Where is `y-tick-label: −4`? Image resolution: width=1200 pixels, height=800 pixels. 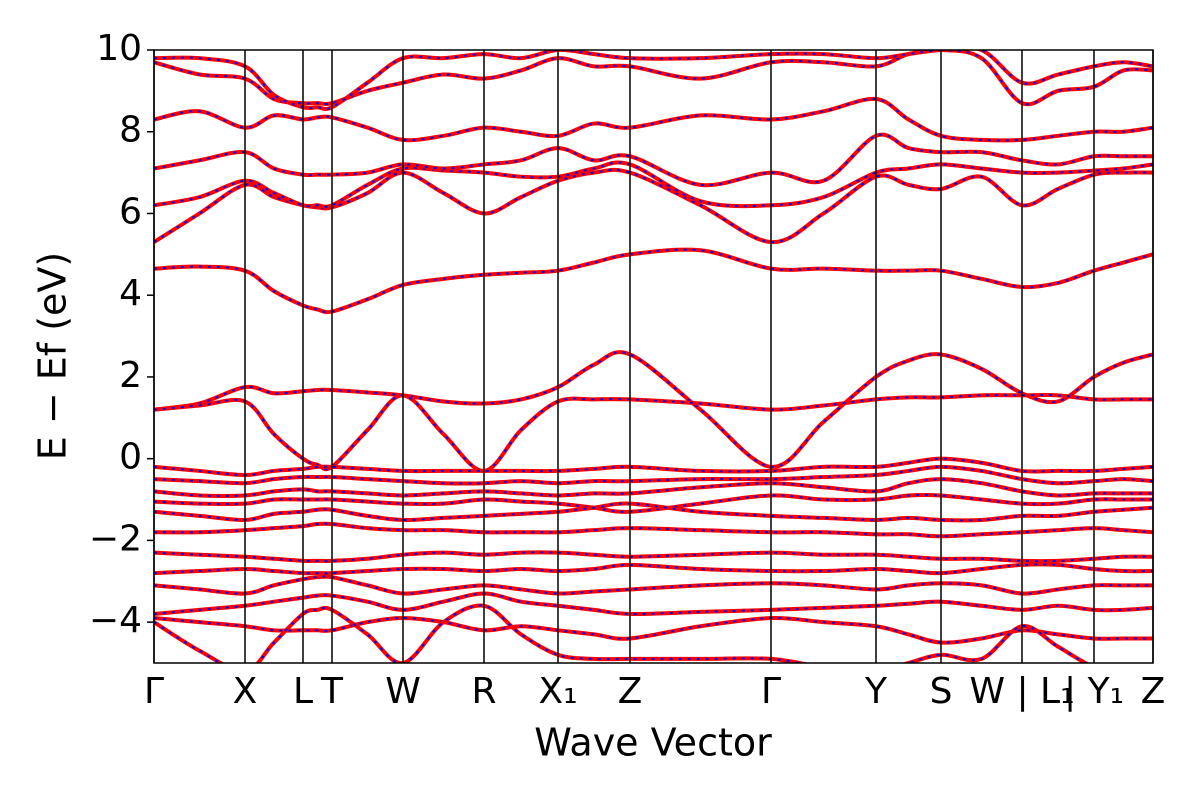 y-tick-label: −4 is located at coordinates (115, 620).